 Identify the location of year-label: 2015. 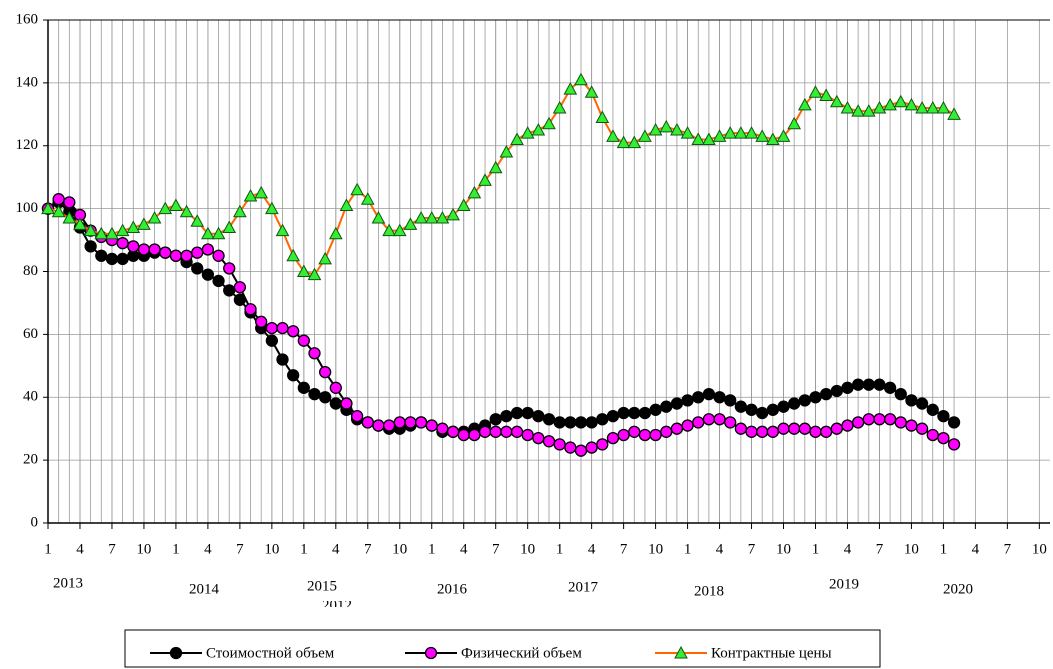
(322, 586).